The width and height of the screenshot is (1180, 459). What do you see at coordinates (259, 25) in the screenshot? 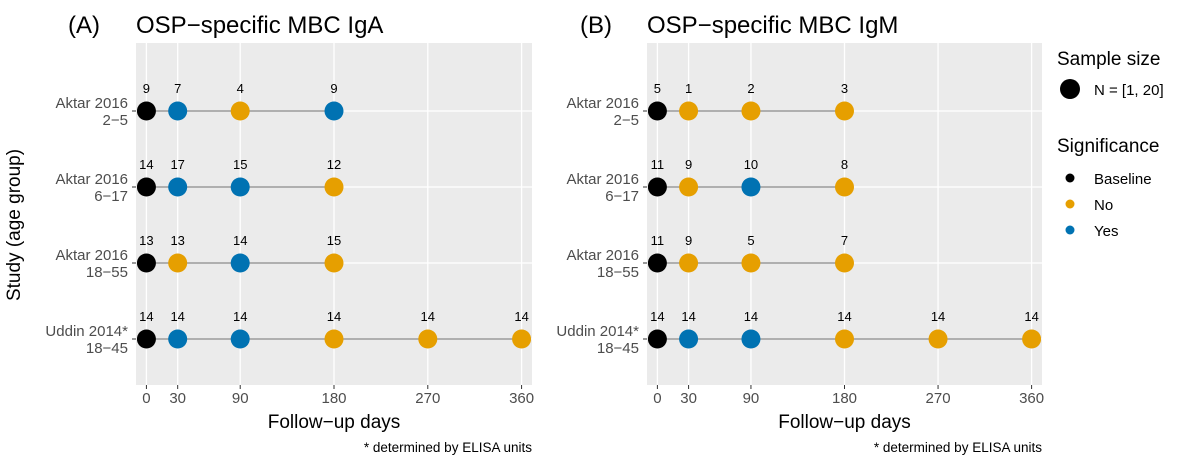
I see `panel-title: OSP−specific MBC IgA` at bounding box center [259, 25].